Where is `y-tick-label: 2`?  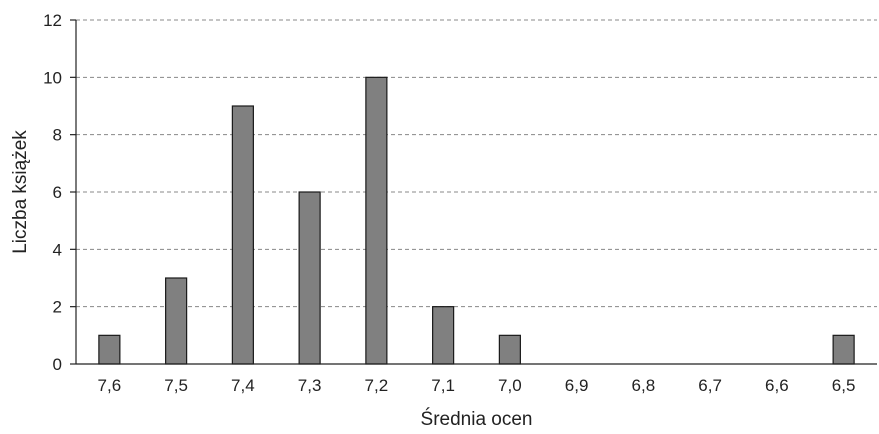
y-tick-label: 2 is located at coordinates (57, 307).